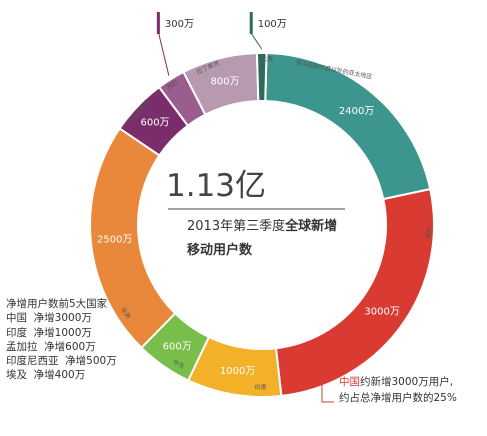  Describe the element at coordinates (179, 24) in the screenshot. I see `callout-value: 300万` at that location.